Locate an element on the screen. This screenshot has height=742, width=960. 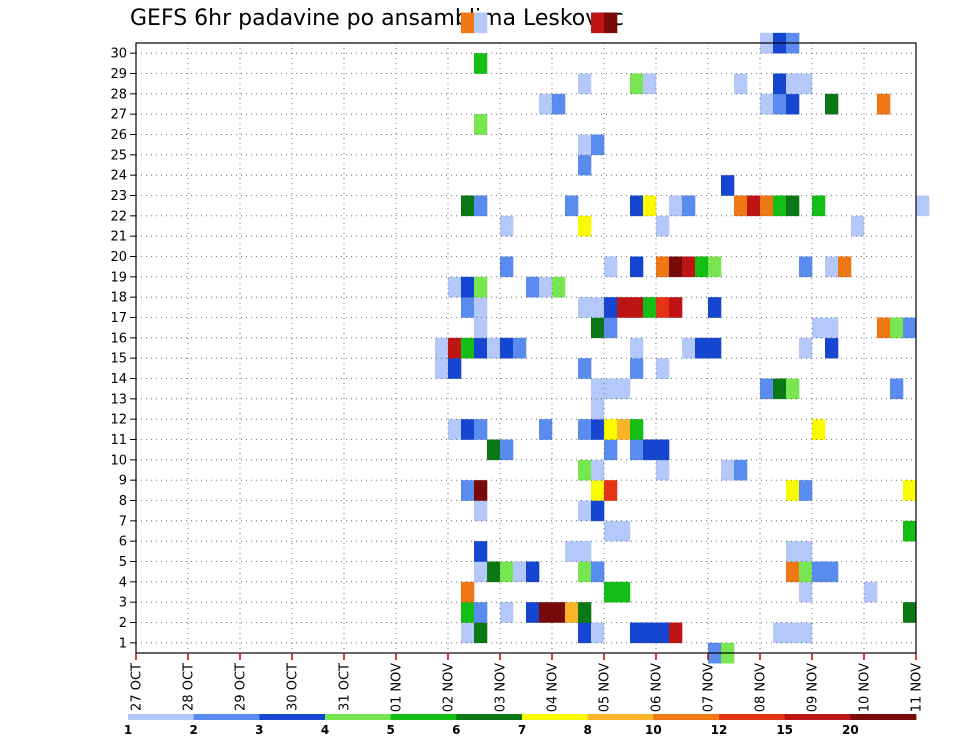
y-tick-label: 29 is located at coordinates (118, 74).